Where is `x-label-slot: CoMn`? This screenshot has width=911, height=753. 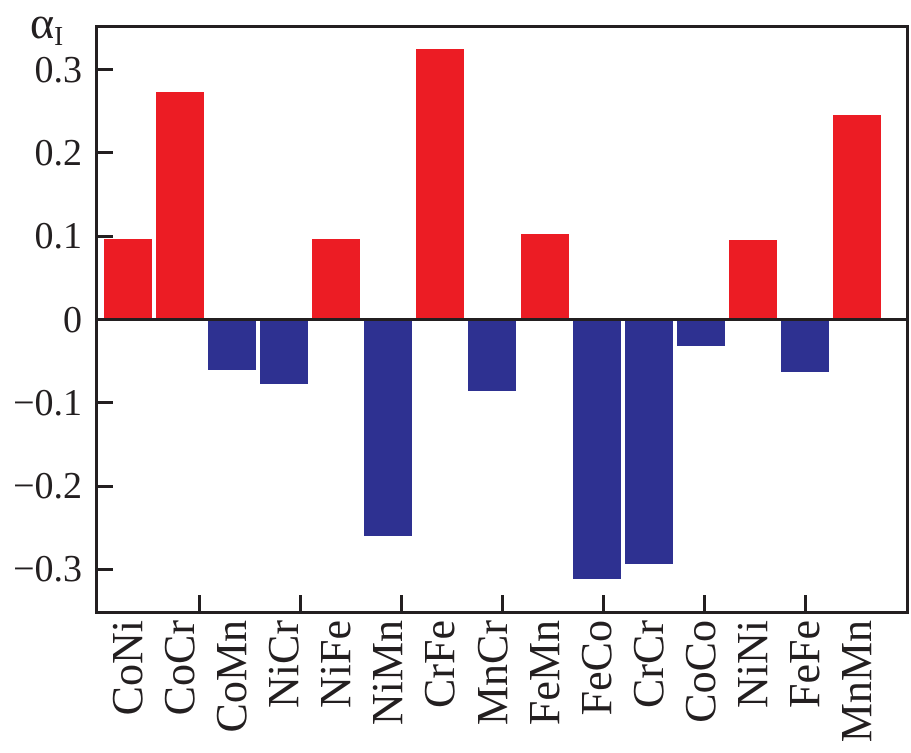 x-label-slot: CoMn is located at coordinates (232, 686).